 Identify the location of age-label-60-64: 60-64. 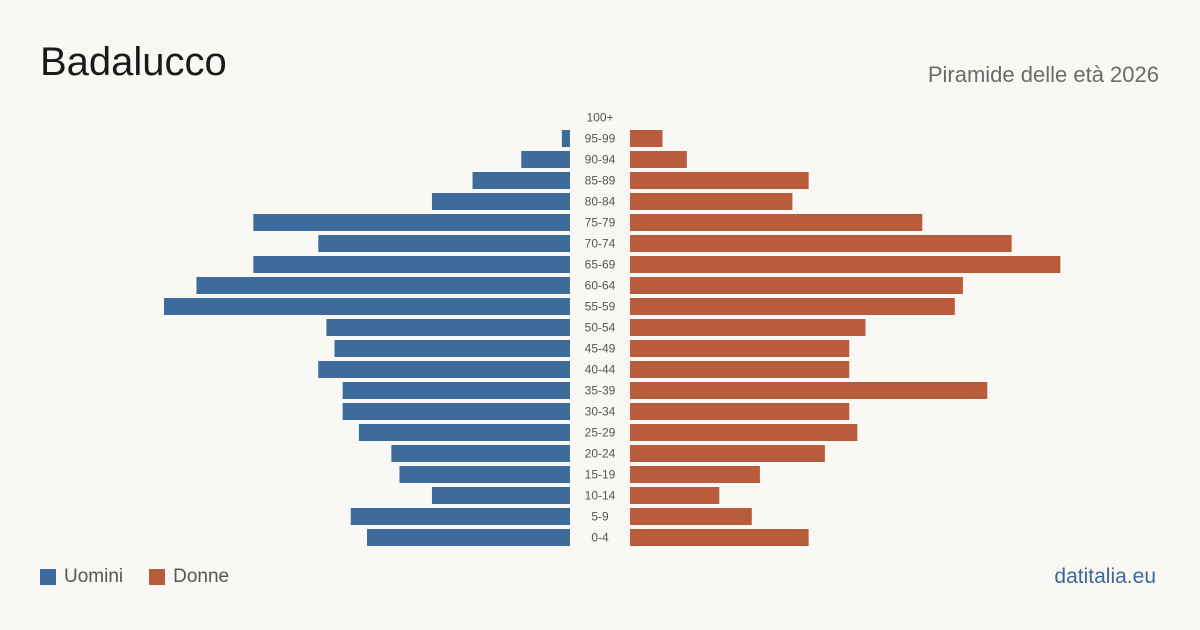
(600, 286).